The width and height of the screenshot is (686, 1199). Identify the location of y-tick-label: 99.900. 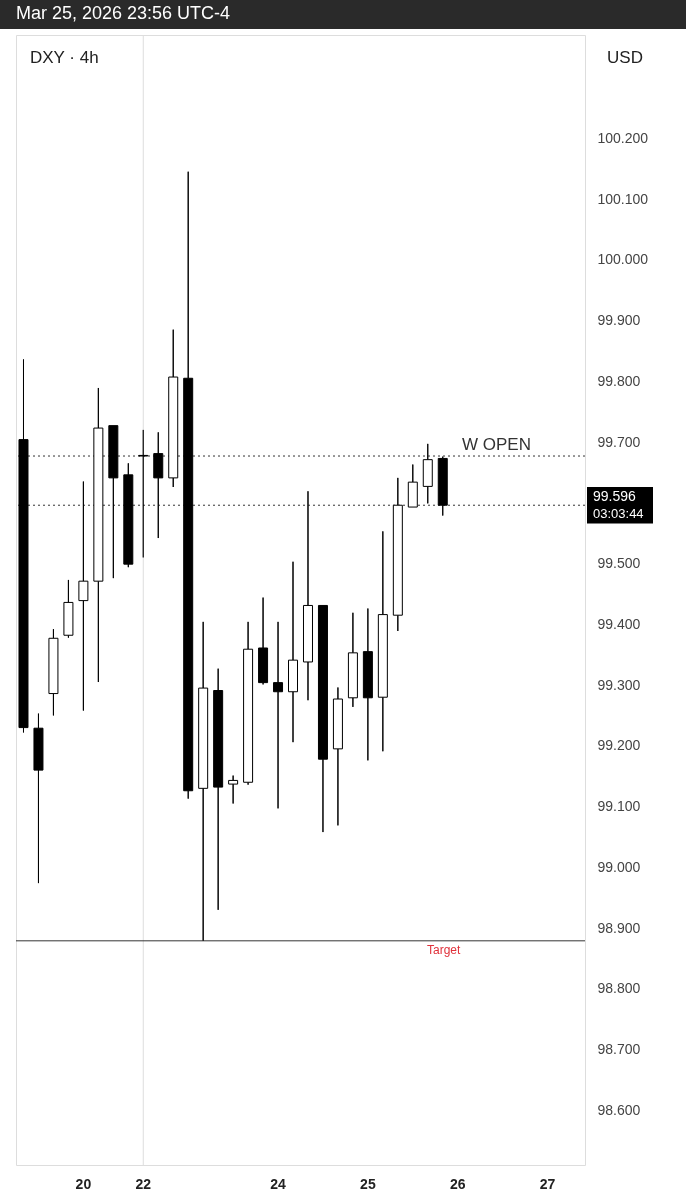
(619, 320).